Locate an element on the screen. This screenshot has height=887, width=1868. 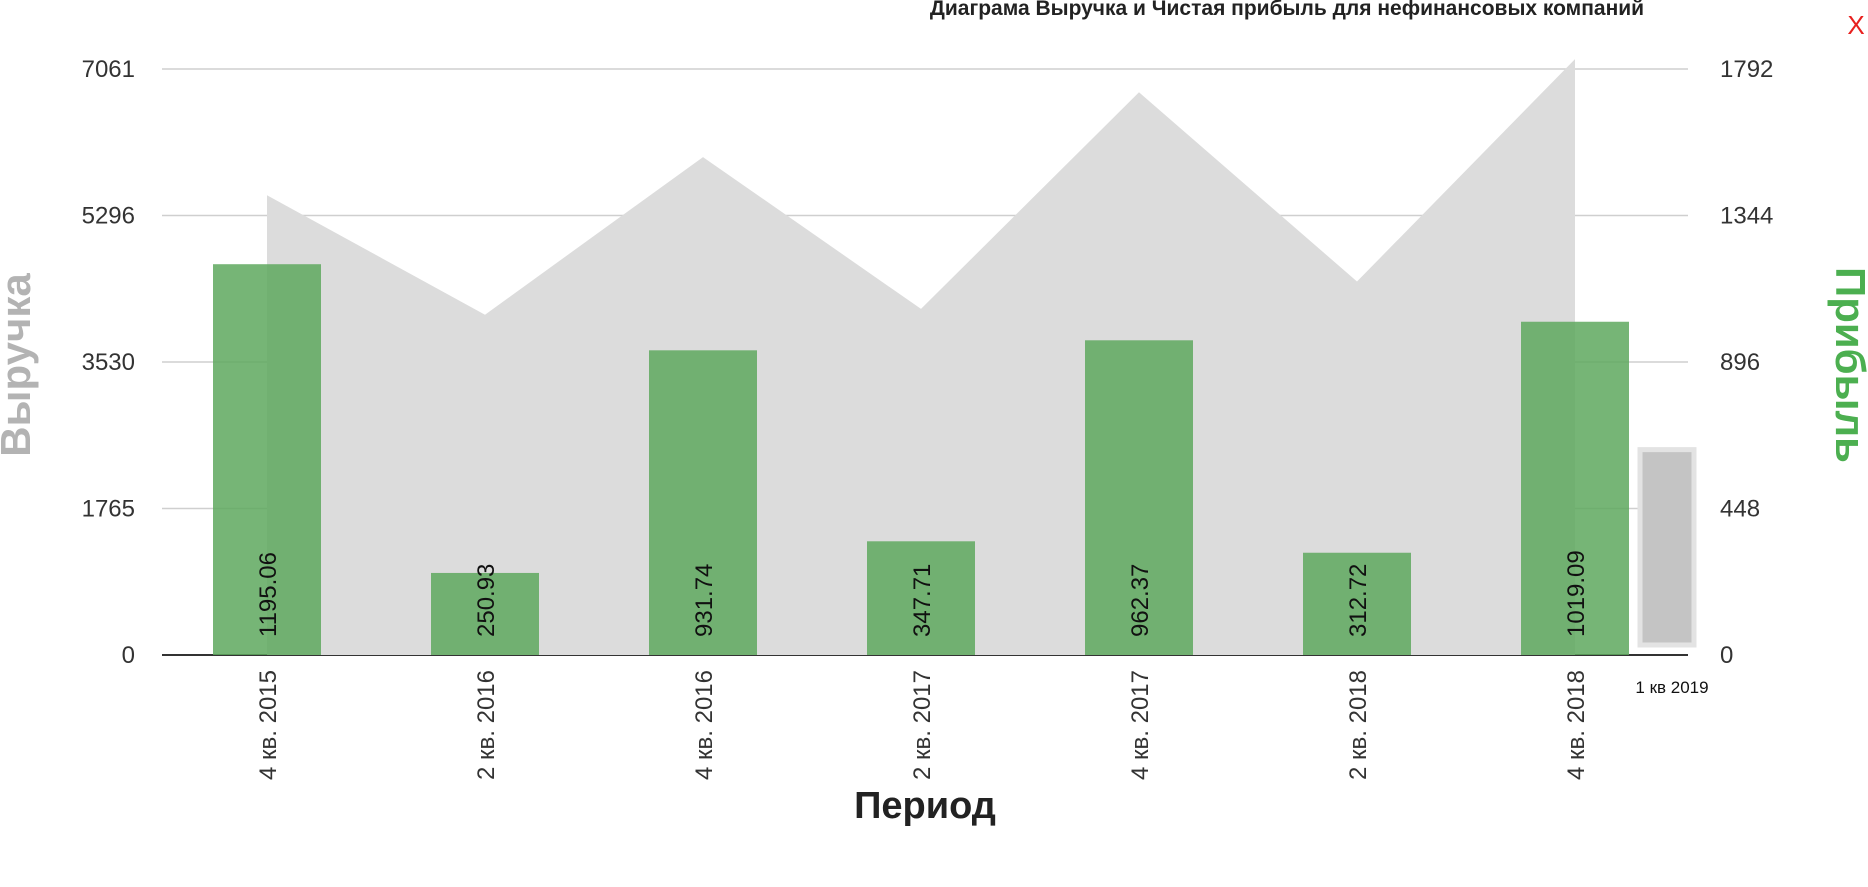
bar-value-label: 312.72 is located at coordinates (1358, 600).